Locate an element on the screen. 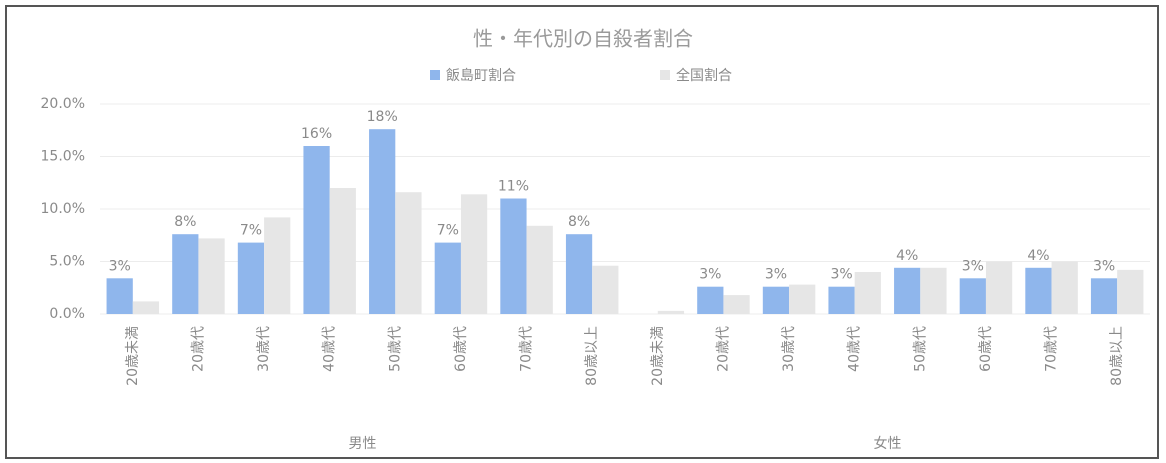 The image size is (1166, 463). chart-title: 性・年代別の自殺者割合 is located at coordinates (583, 39).